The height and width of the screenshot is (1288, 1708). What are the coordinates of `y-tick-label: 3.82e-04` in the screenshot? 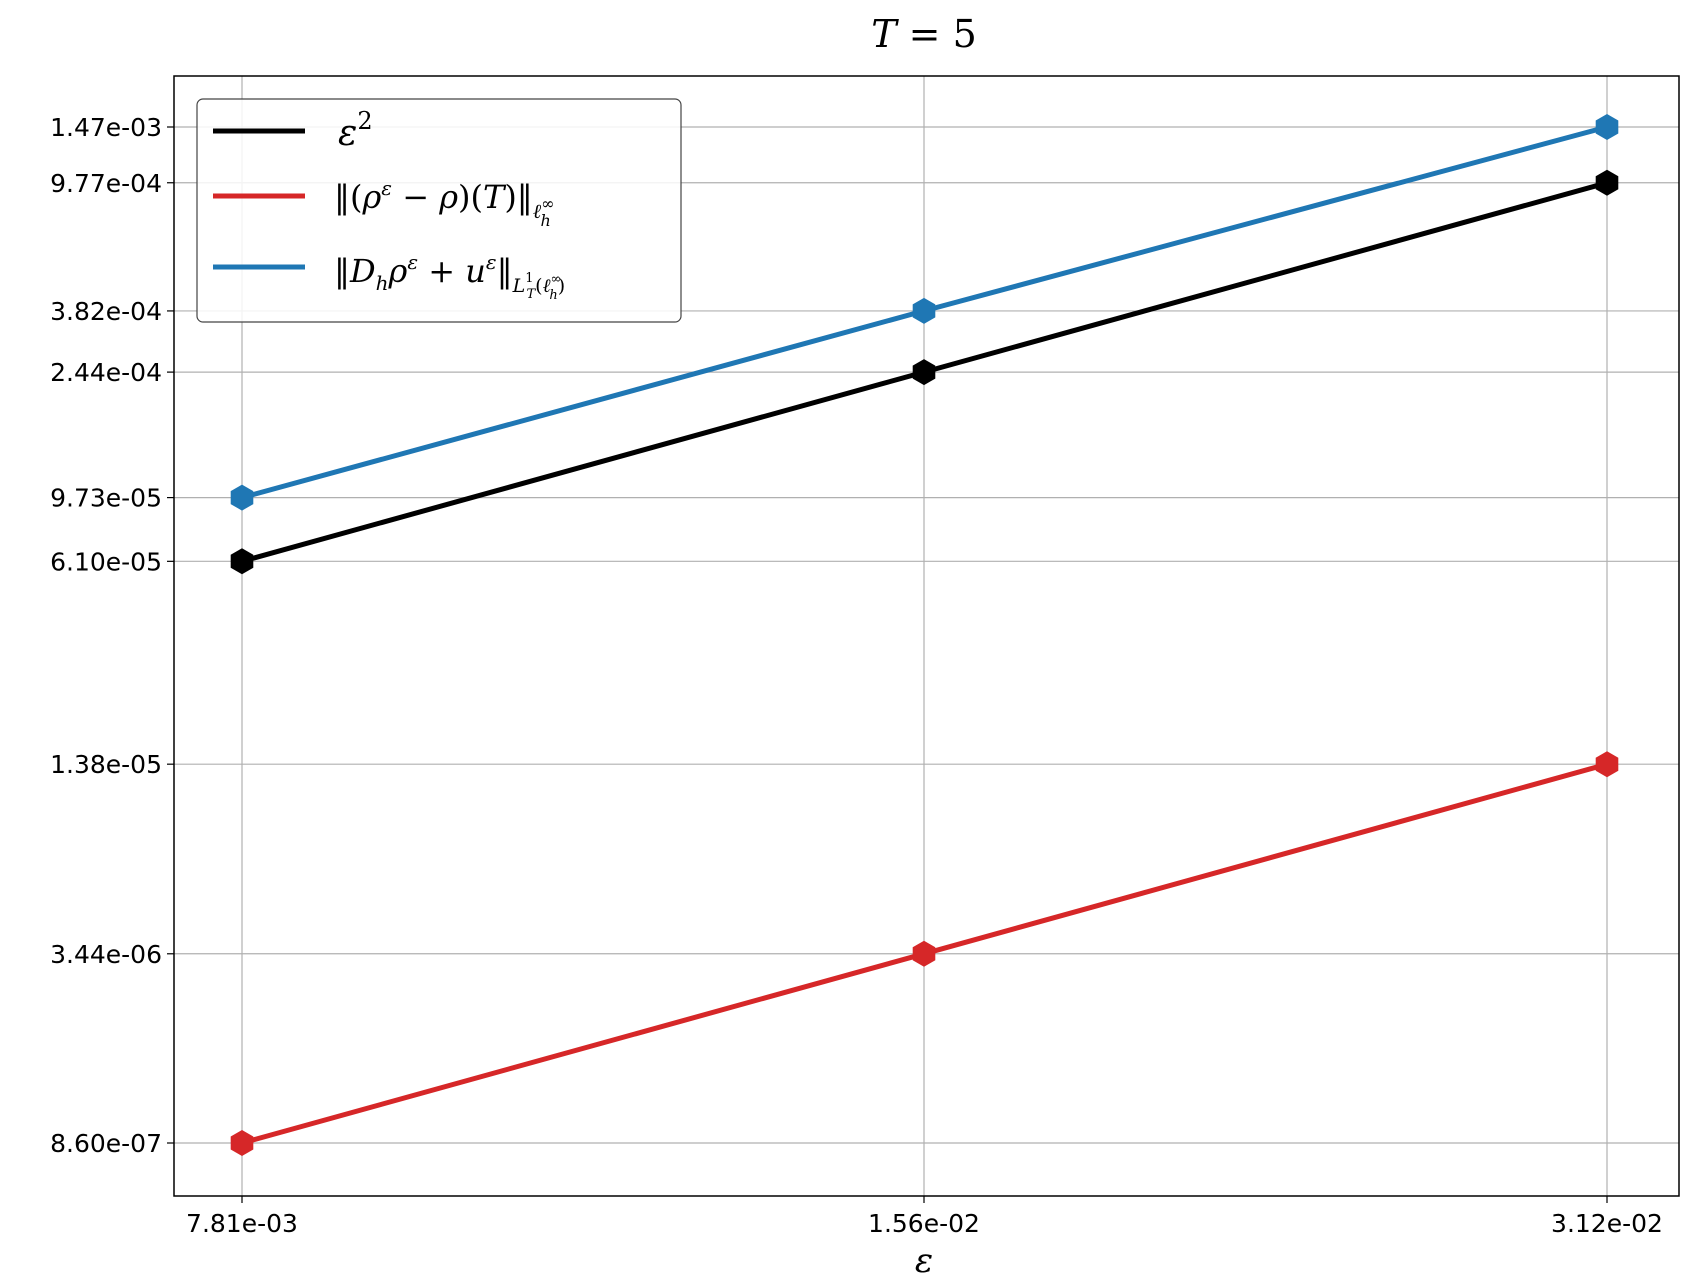 It's located at (106, 311).